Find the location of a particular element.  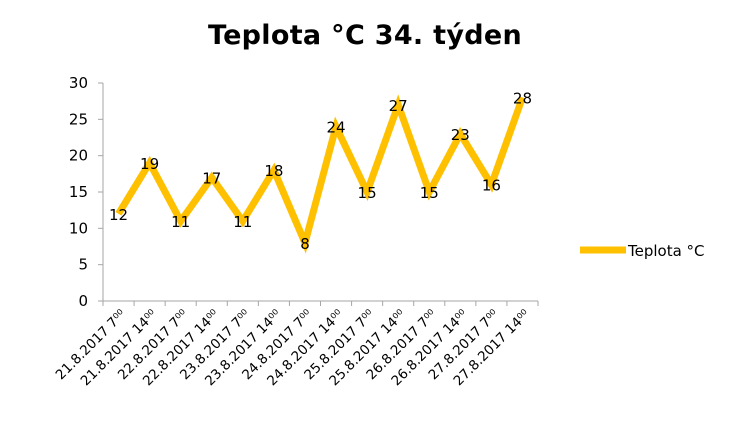

y-tick-label: 15 is located at coordinates (78, 192).